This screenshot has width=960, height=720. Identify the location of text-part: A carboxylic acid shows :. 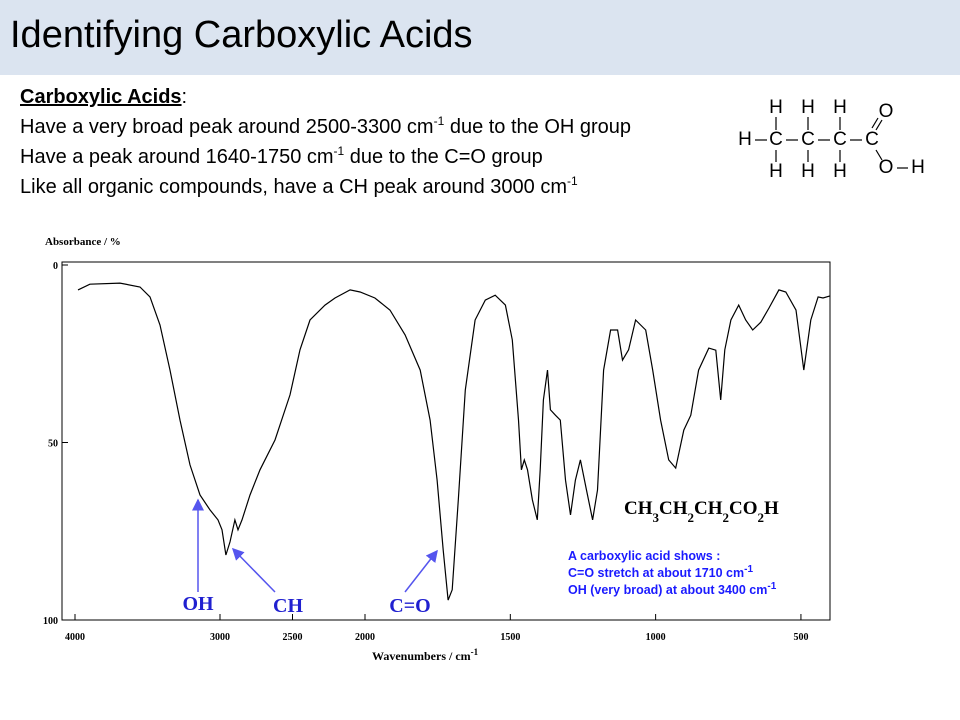
(644, 556).